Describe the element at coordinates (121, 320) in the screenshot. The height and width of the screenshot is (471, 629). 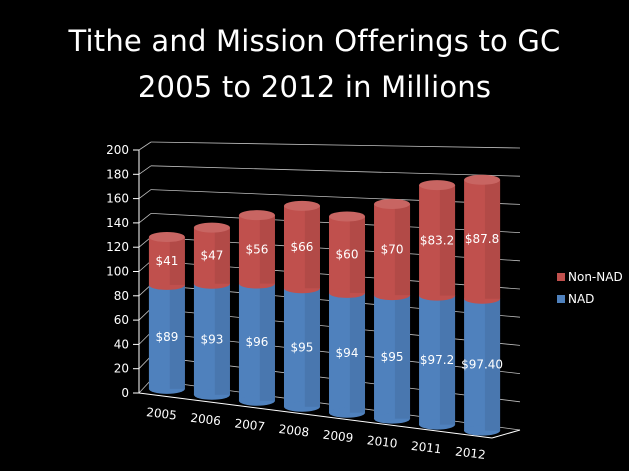
I see `y-tick-label: 60` at that location.